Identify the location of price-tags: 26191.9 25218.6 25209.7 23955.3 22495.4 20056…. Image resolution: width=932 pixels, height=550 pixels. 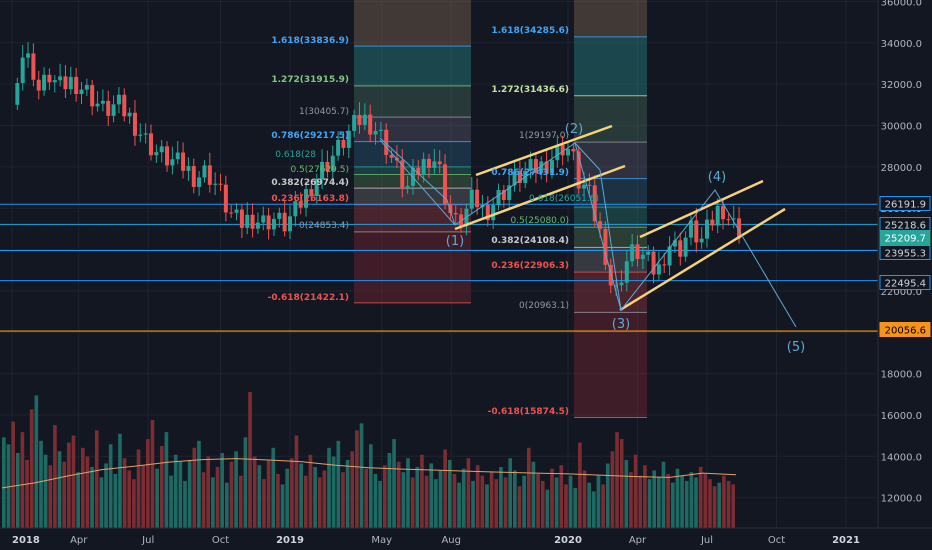
(905, 266).